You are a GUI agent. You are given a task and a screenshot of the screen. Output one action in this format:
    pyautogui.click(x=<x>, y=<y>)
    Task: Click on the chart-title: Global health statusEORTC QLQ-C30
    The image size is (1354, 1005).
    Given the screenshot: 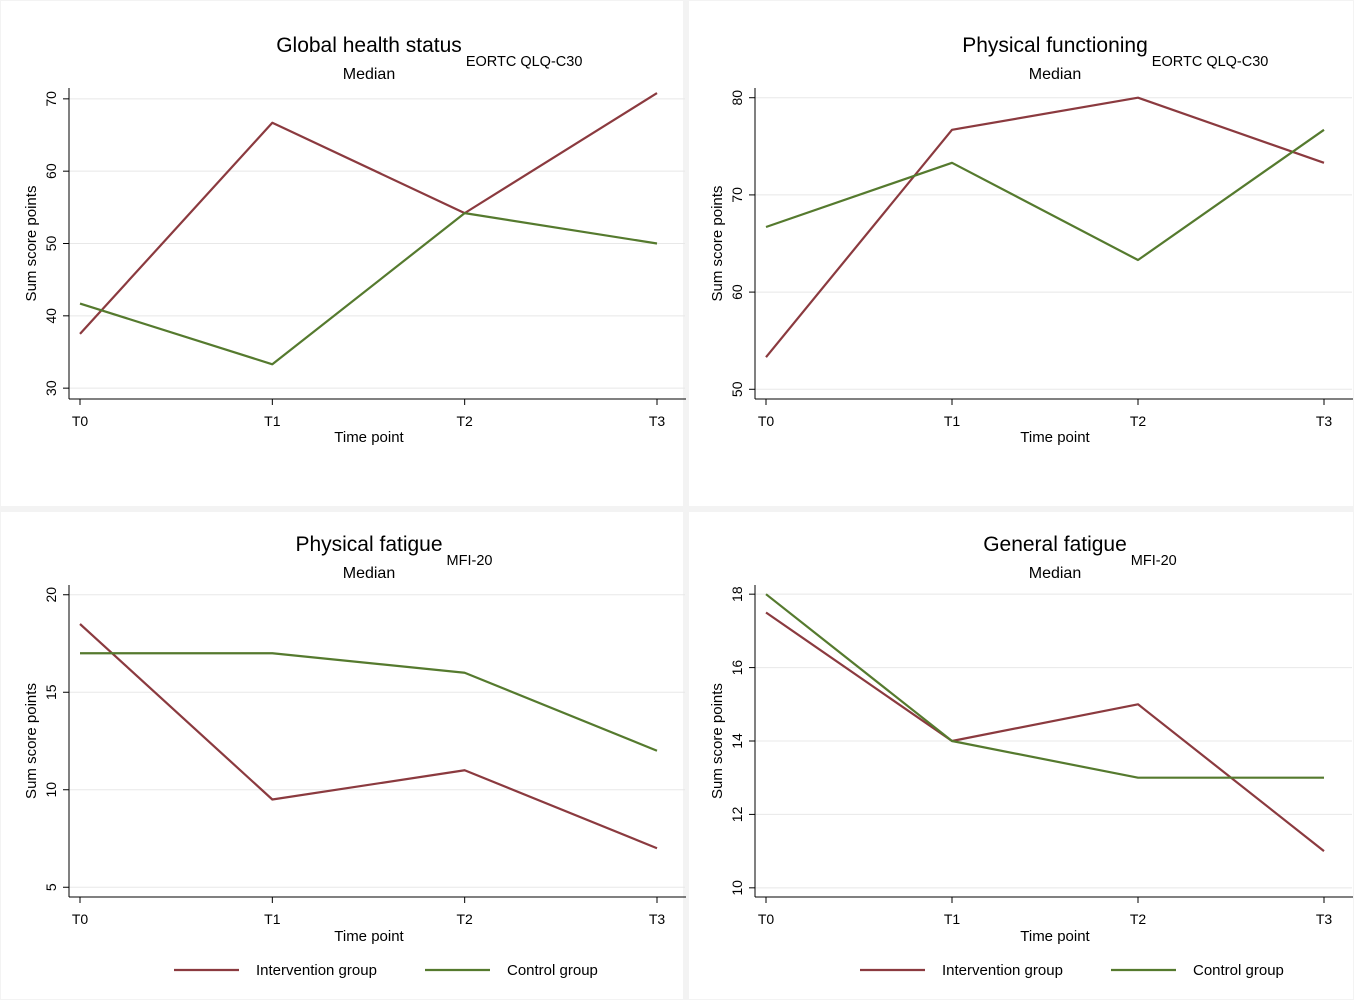 What is the action you would take?
    pyautogui.click(x=429, y=52)
    